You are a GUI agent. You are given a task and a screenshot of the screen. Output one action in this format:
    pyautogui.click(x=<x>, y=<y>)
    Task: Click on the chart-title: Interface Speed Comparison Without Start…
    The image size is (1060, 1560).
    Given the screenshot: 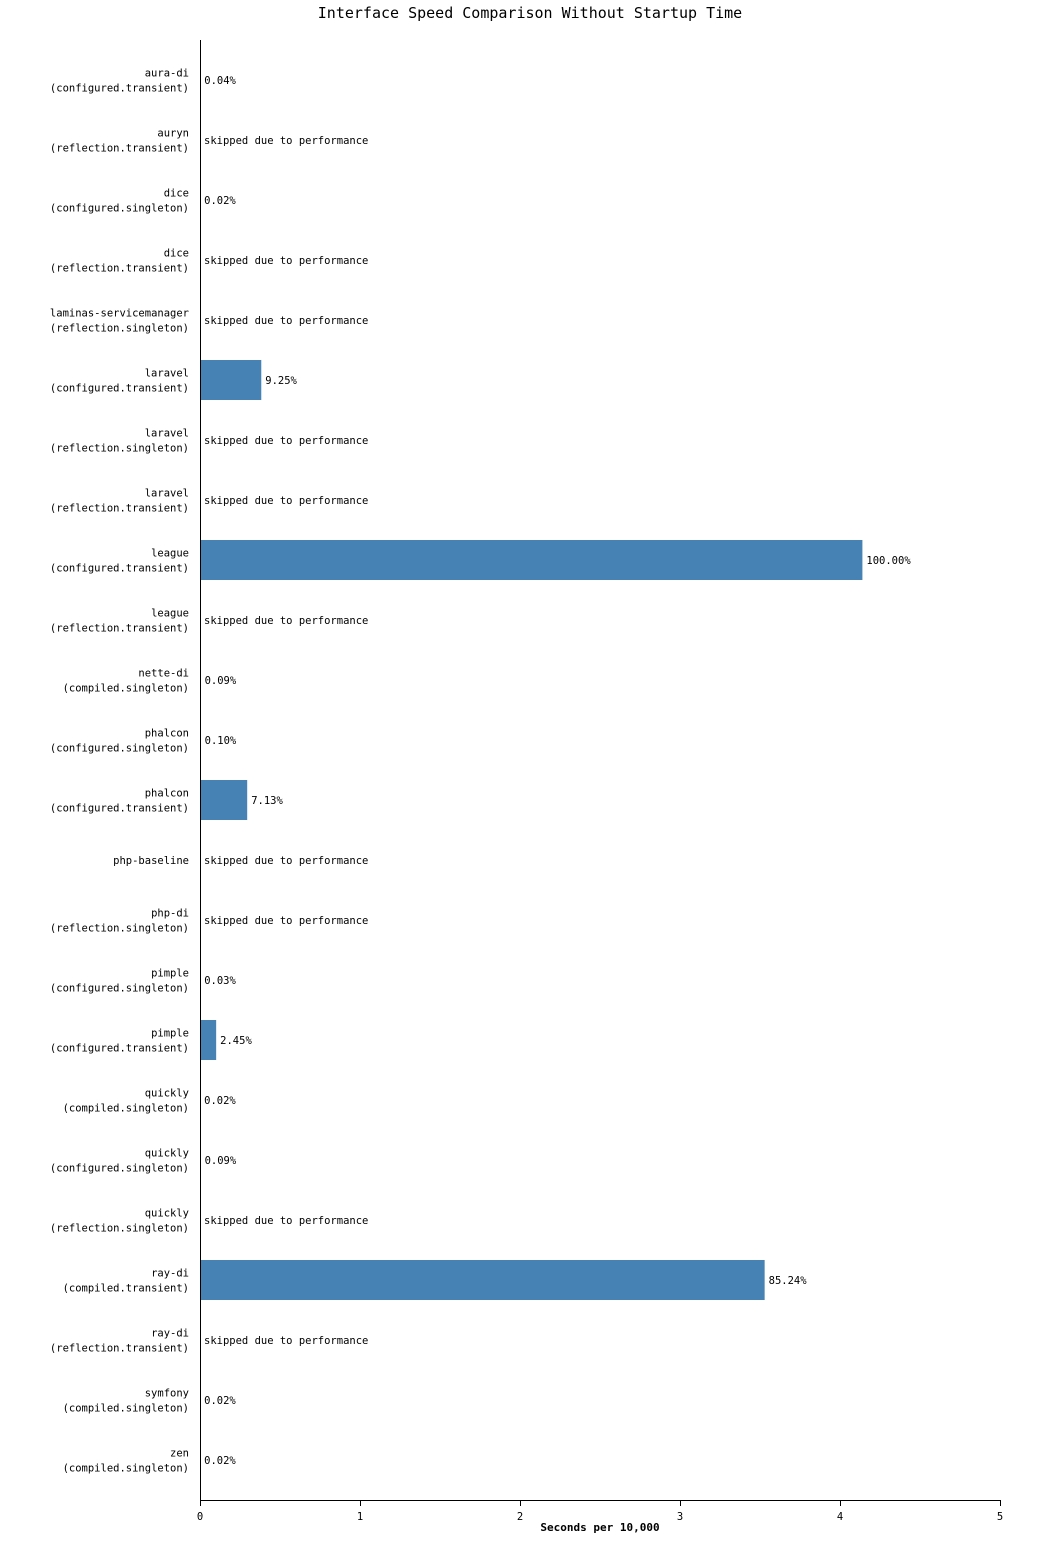 What is the action you would take?
    pyautogui.click(x=530, y=13)
    